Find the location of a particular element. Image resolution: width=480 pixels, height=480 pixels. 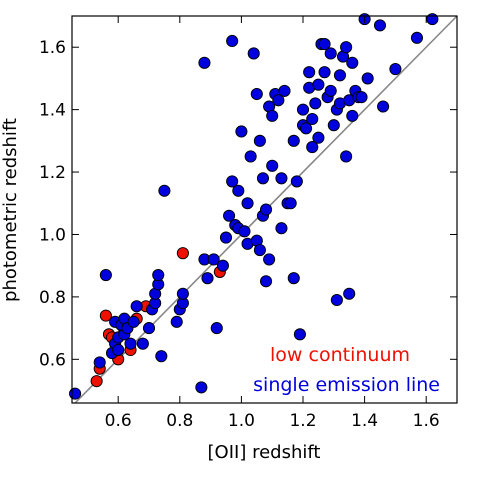

x-axis-label: [OII] redshift is located at coordinates (264, 452).